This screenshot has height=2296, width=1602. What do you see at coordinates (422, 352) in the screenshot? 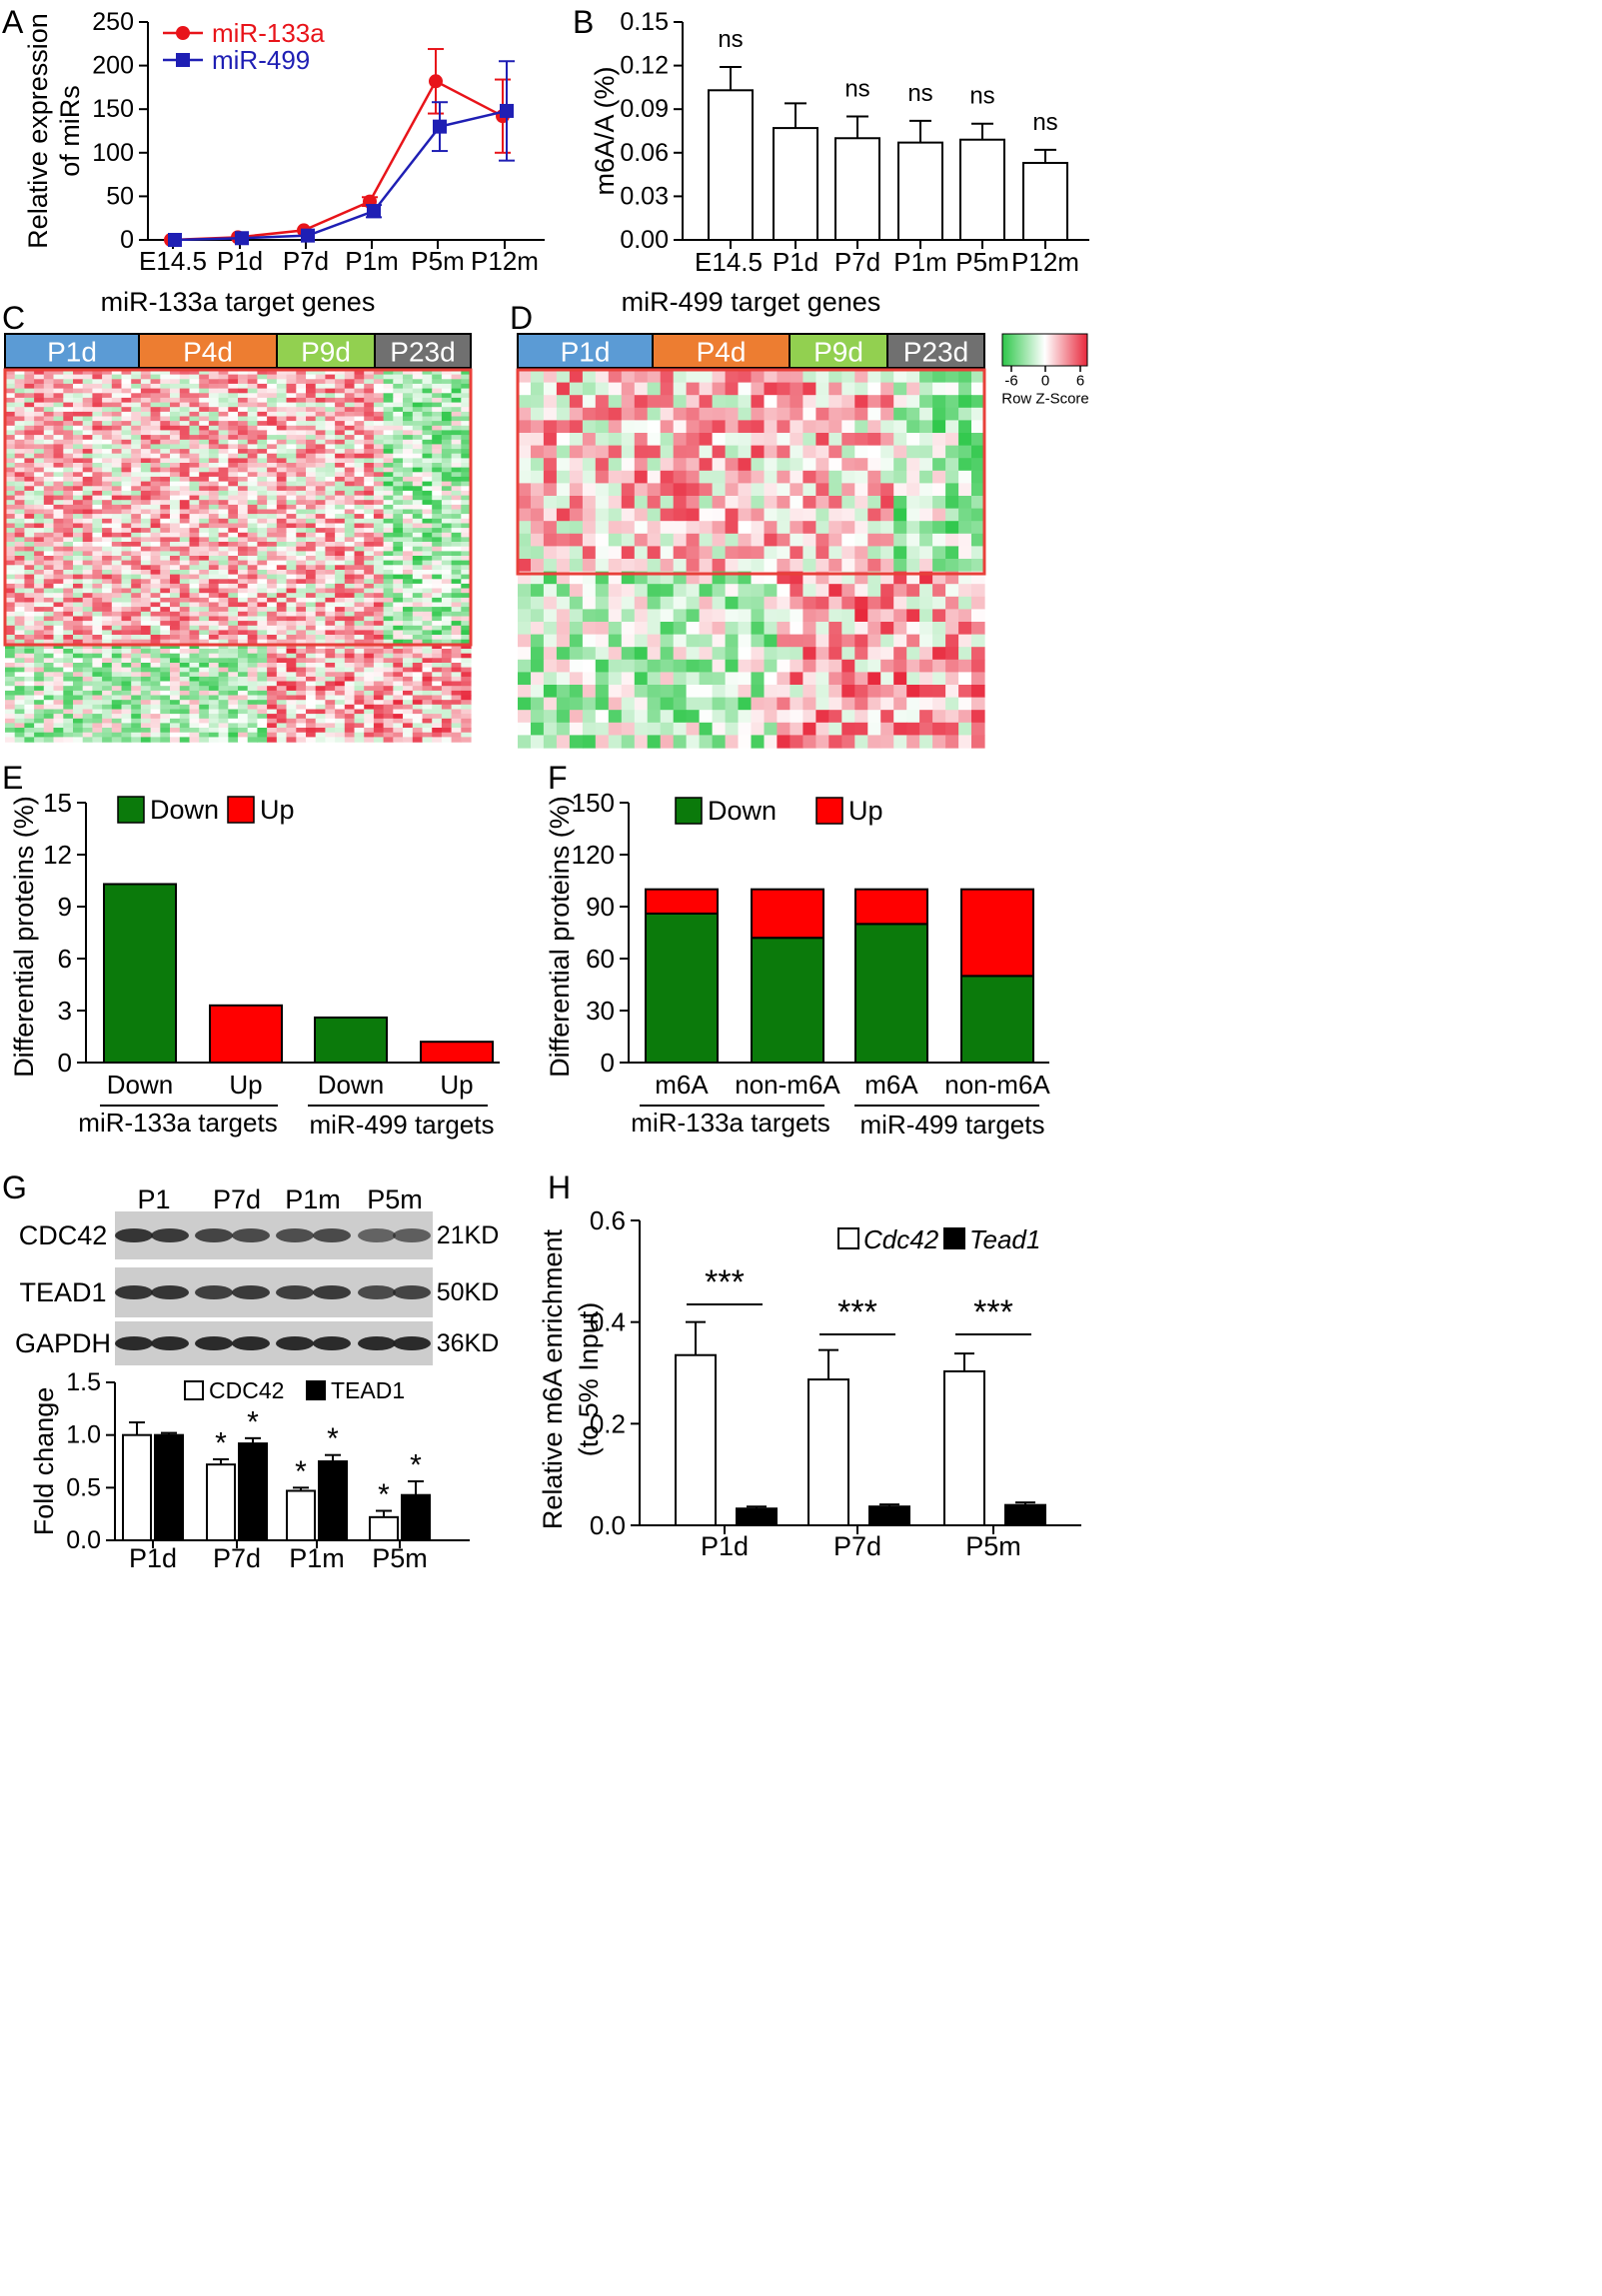
I see `chart-c-group-label: P23d` at bounding box center [422, 352].